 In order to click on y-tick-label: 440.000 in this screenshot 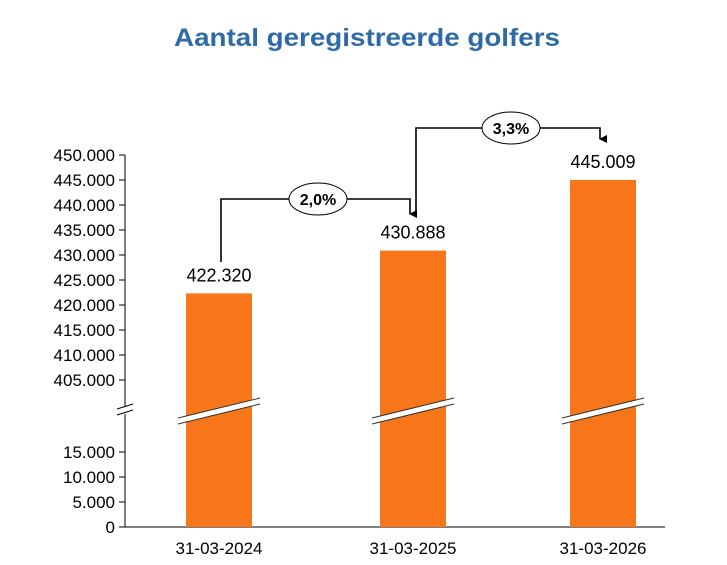, I will do `click(84, 205)`.